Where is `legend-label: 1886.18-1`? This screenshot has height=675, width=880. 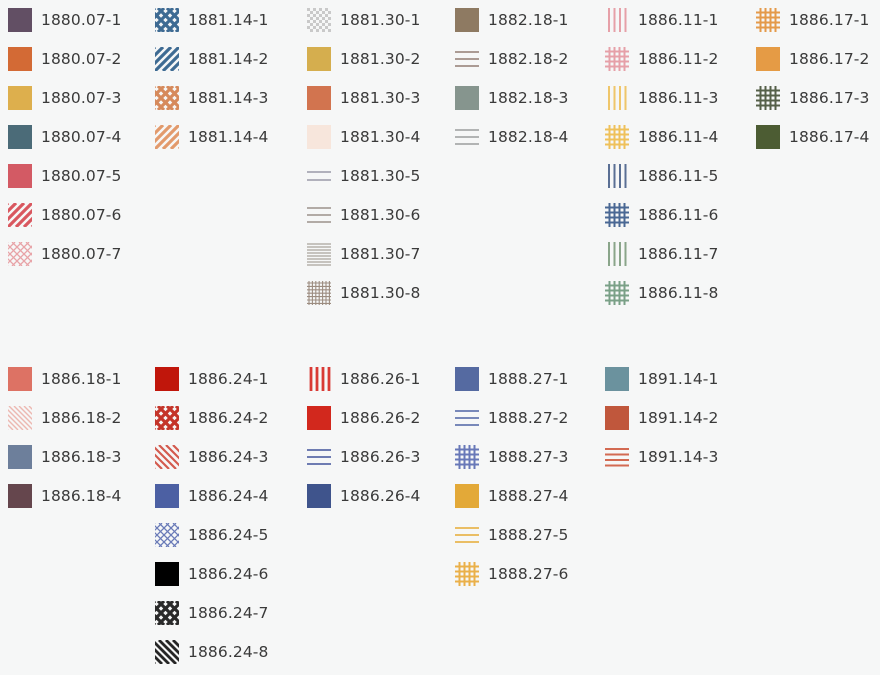 legend-label: 1886.18-1 is located at coordinates (81, 379).